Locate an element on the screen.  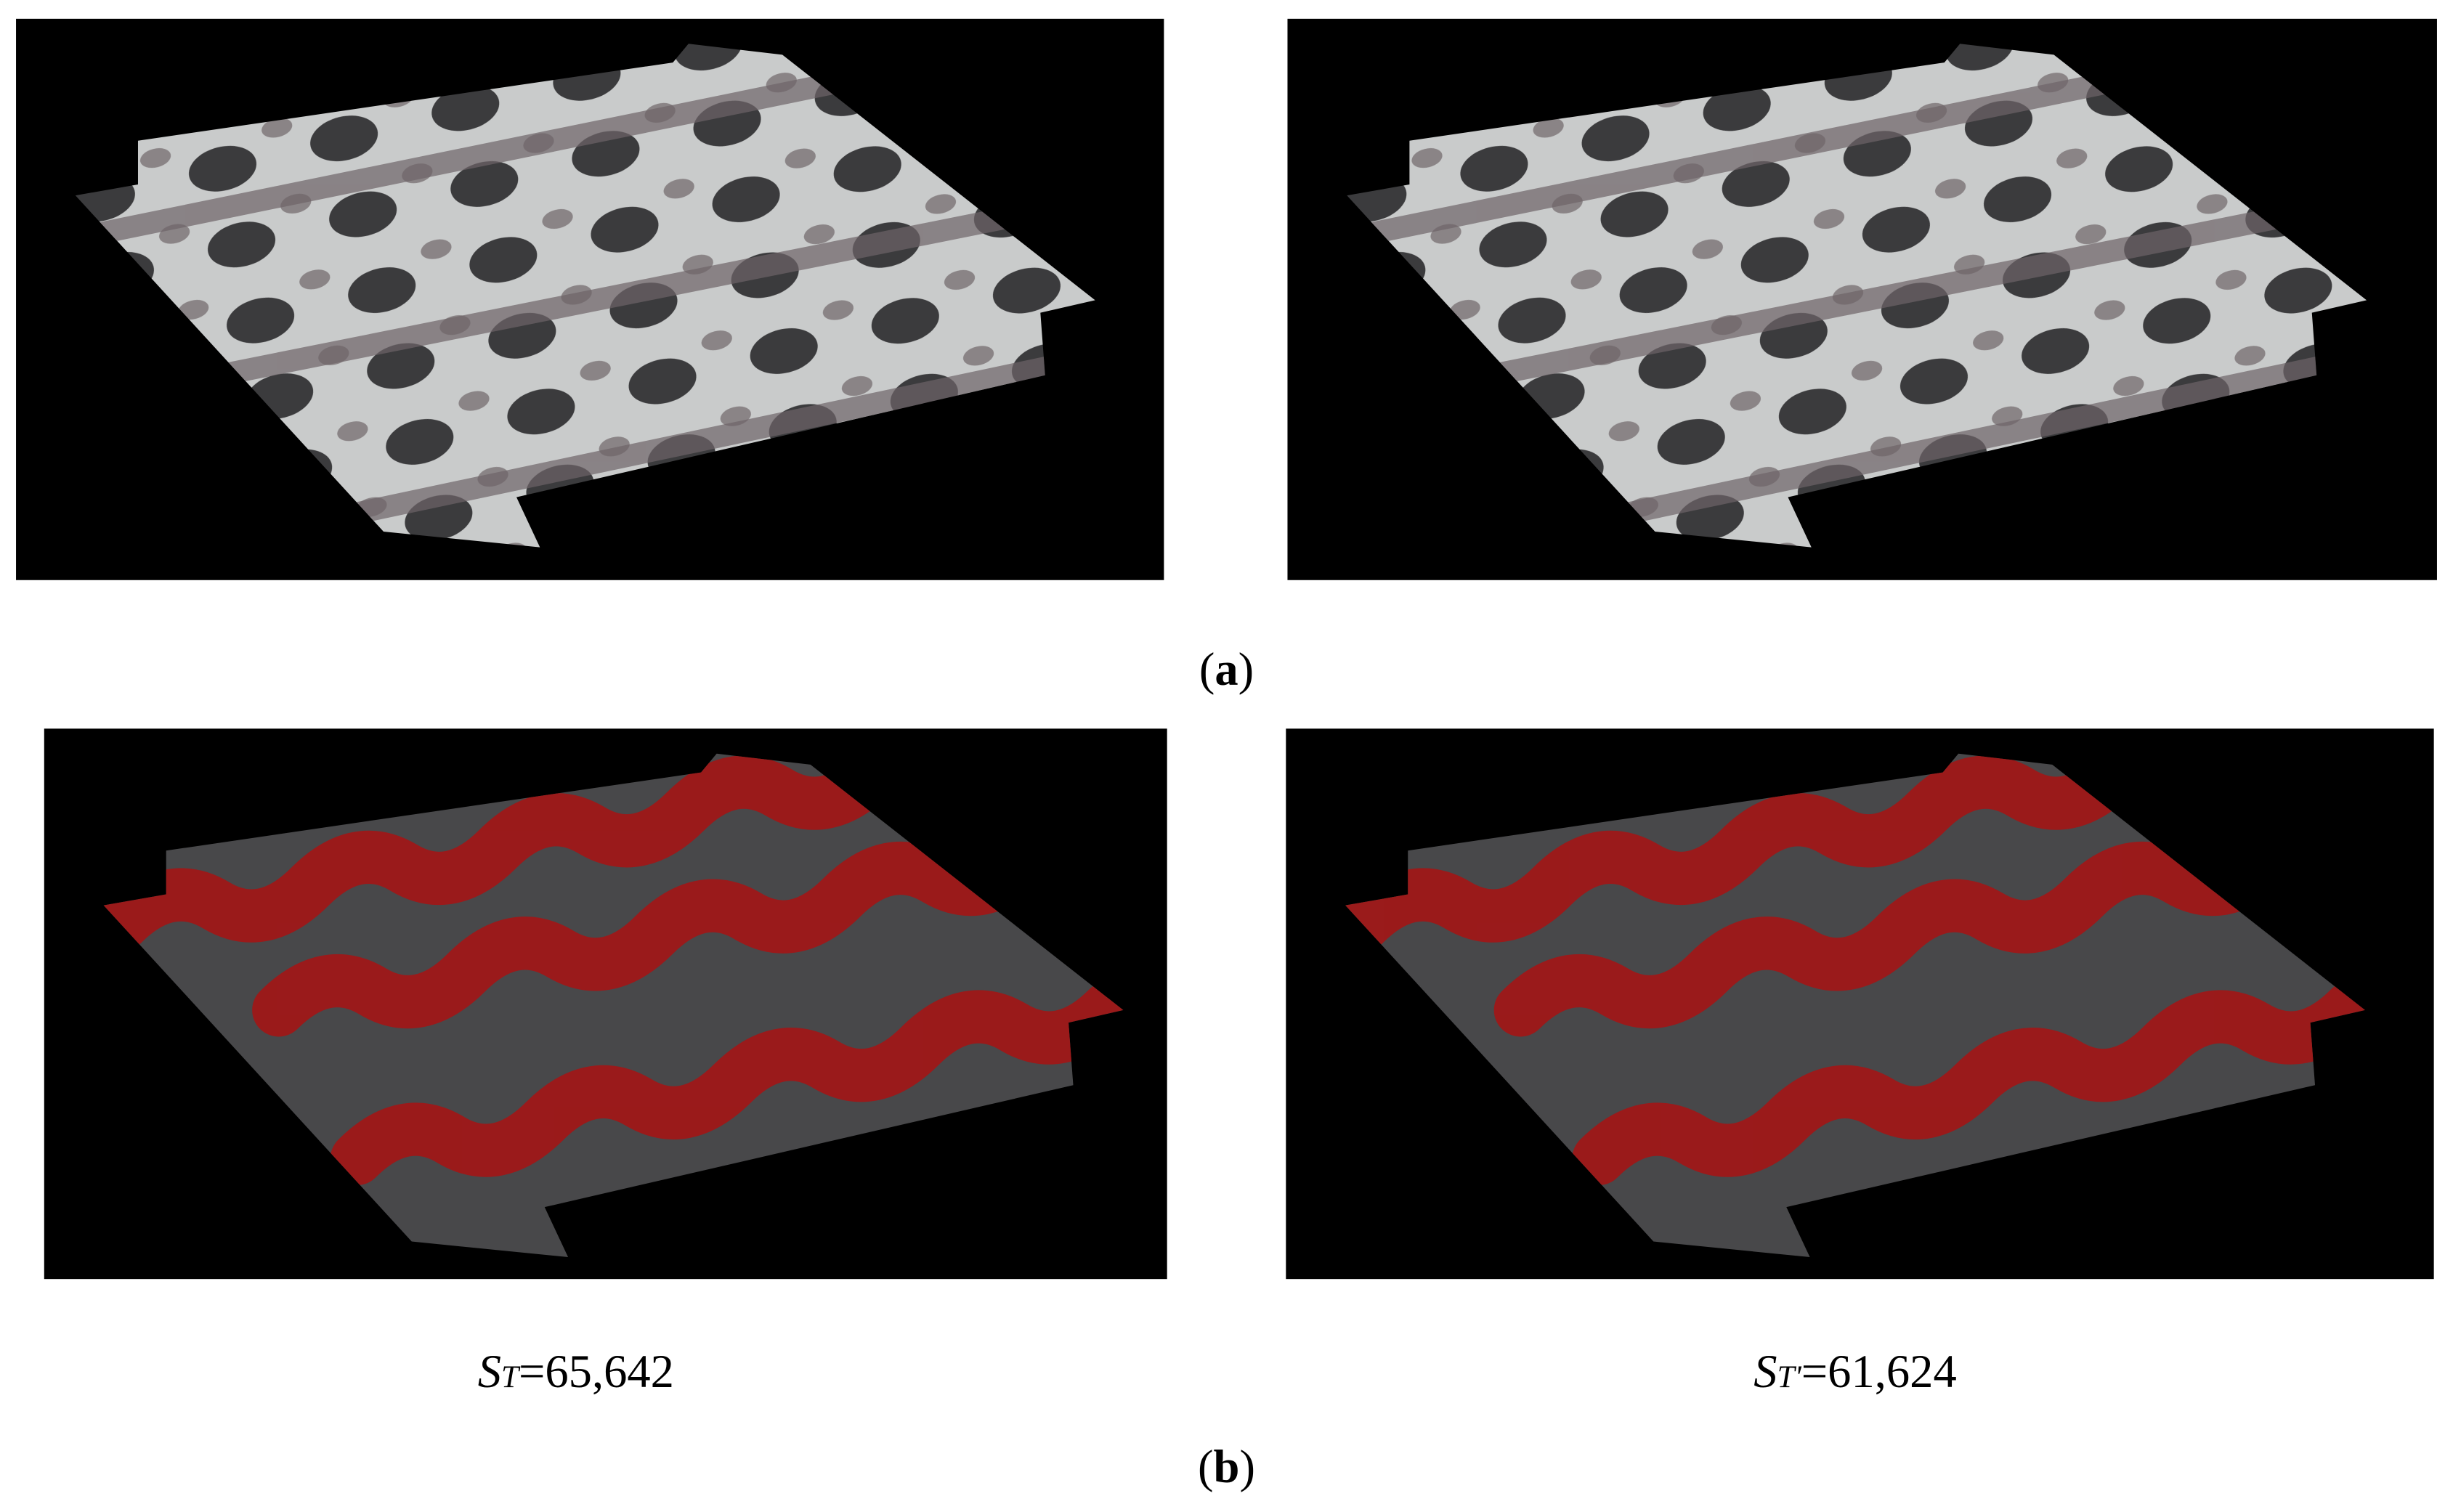
letter: b is located at coordinates (1227, 1466).